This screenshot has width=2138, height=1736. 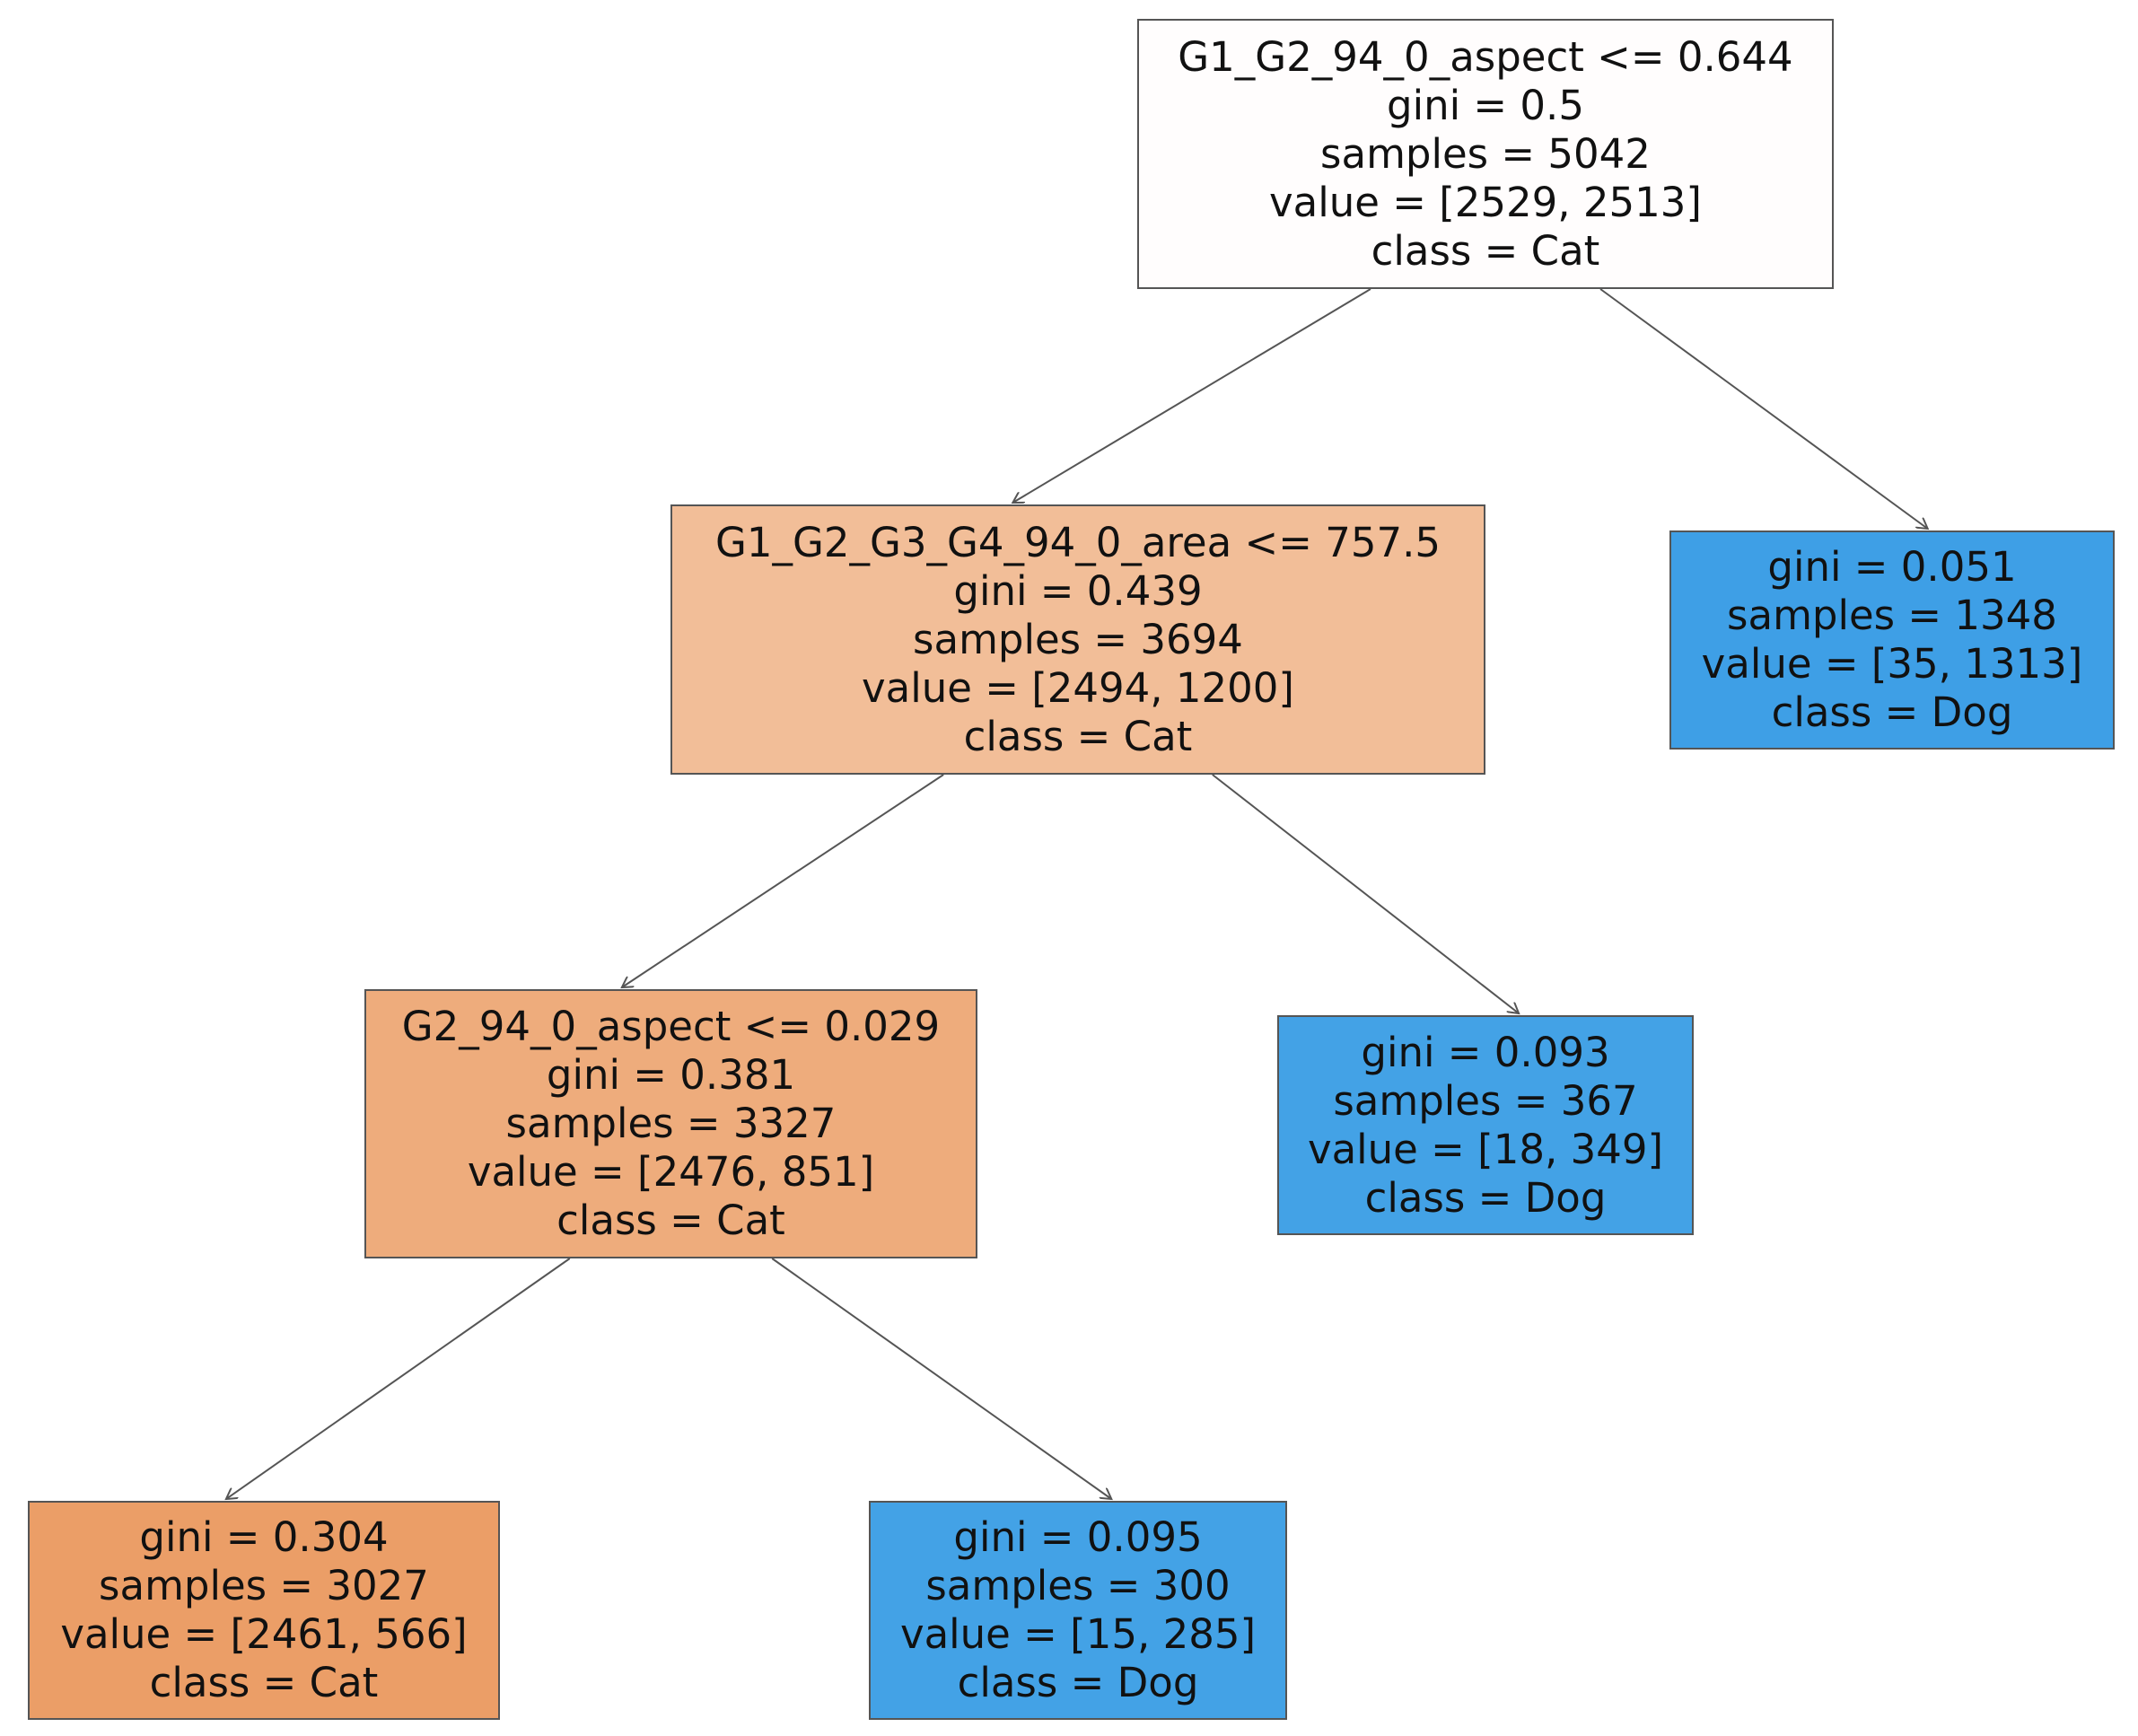 I want to click on node-value: value = [18, 349], so click(x=1485, y=1149).